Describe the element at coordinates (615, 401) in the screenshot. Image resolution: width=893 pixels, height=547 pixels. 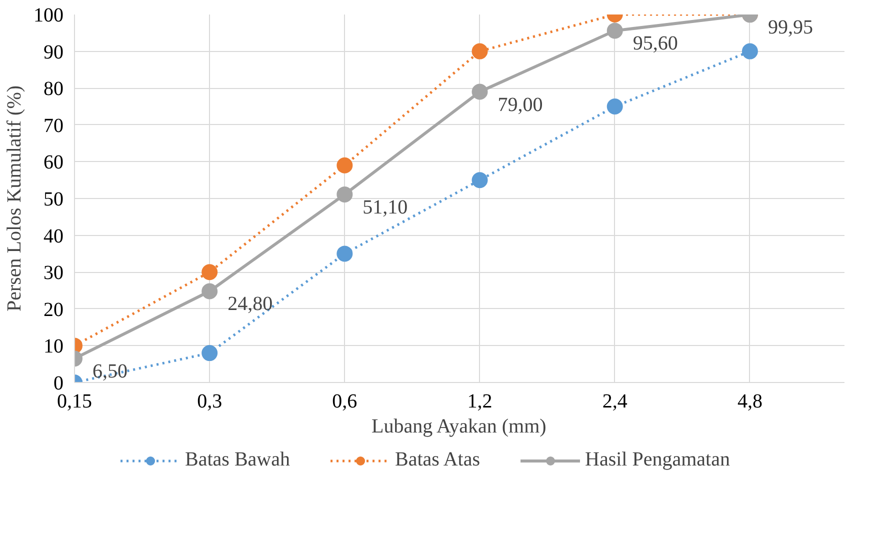
I see `x-tick-label: 2,4` at that location.